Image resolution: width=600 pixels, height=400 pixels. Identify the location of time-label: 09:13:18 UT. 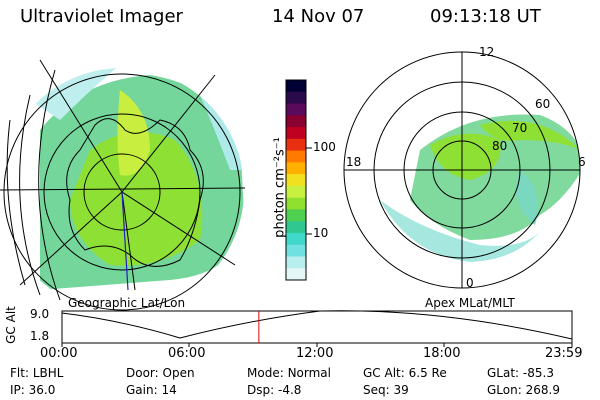
(485, 16).